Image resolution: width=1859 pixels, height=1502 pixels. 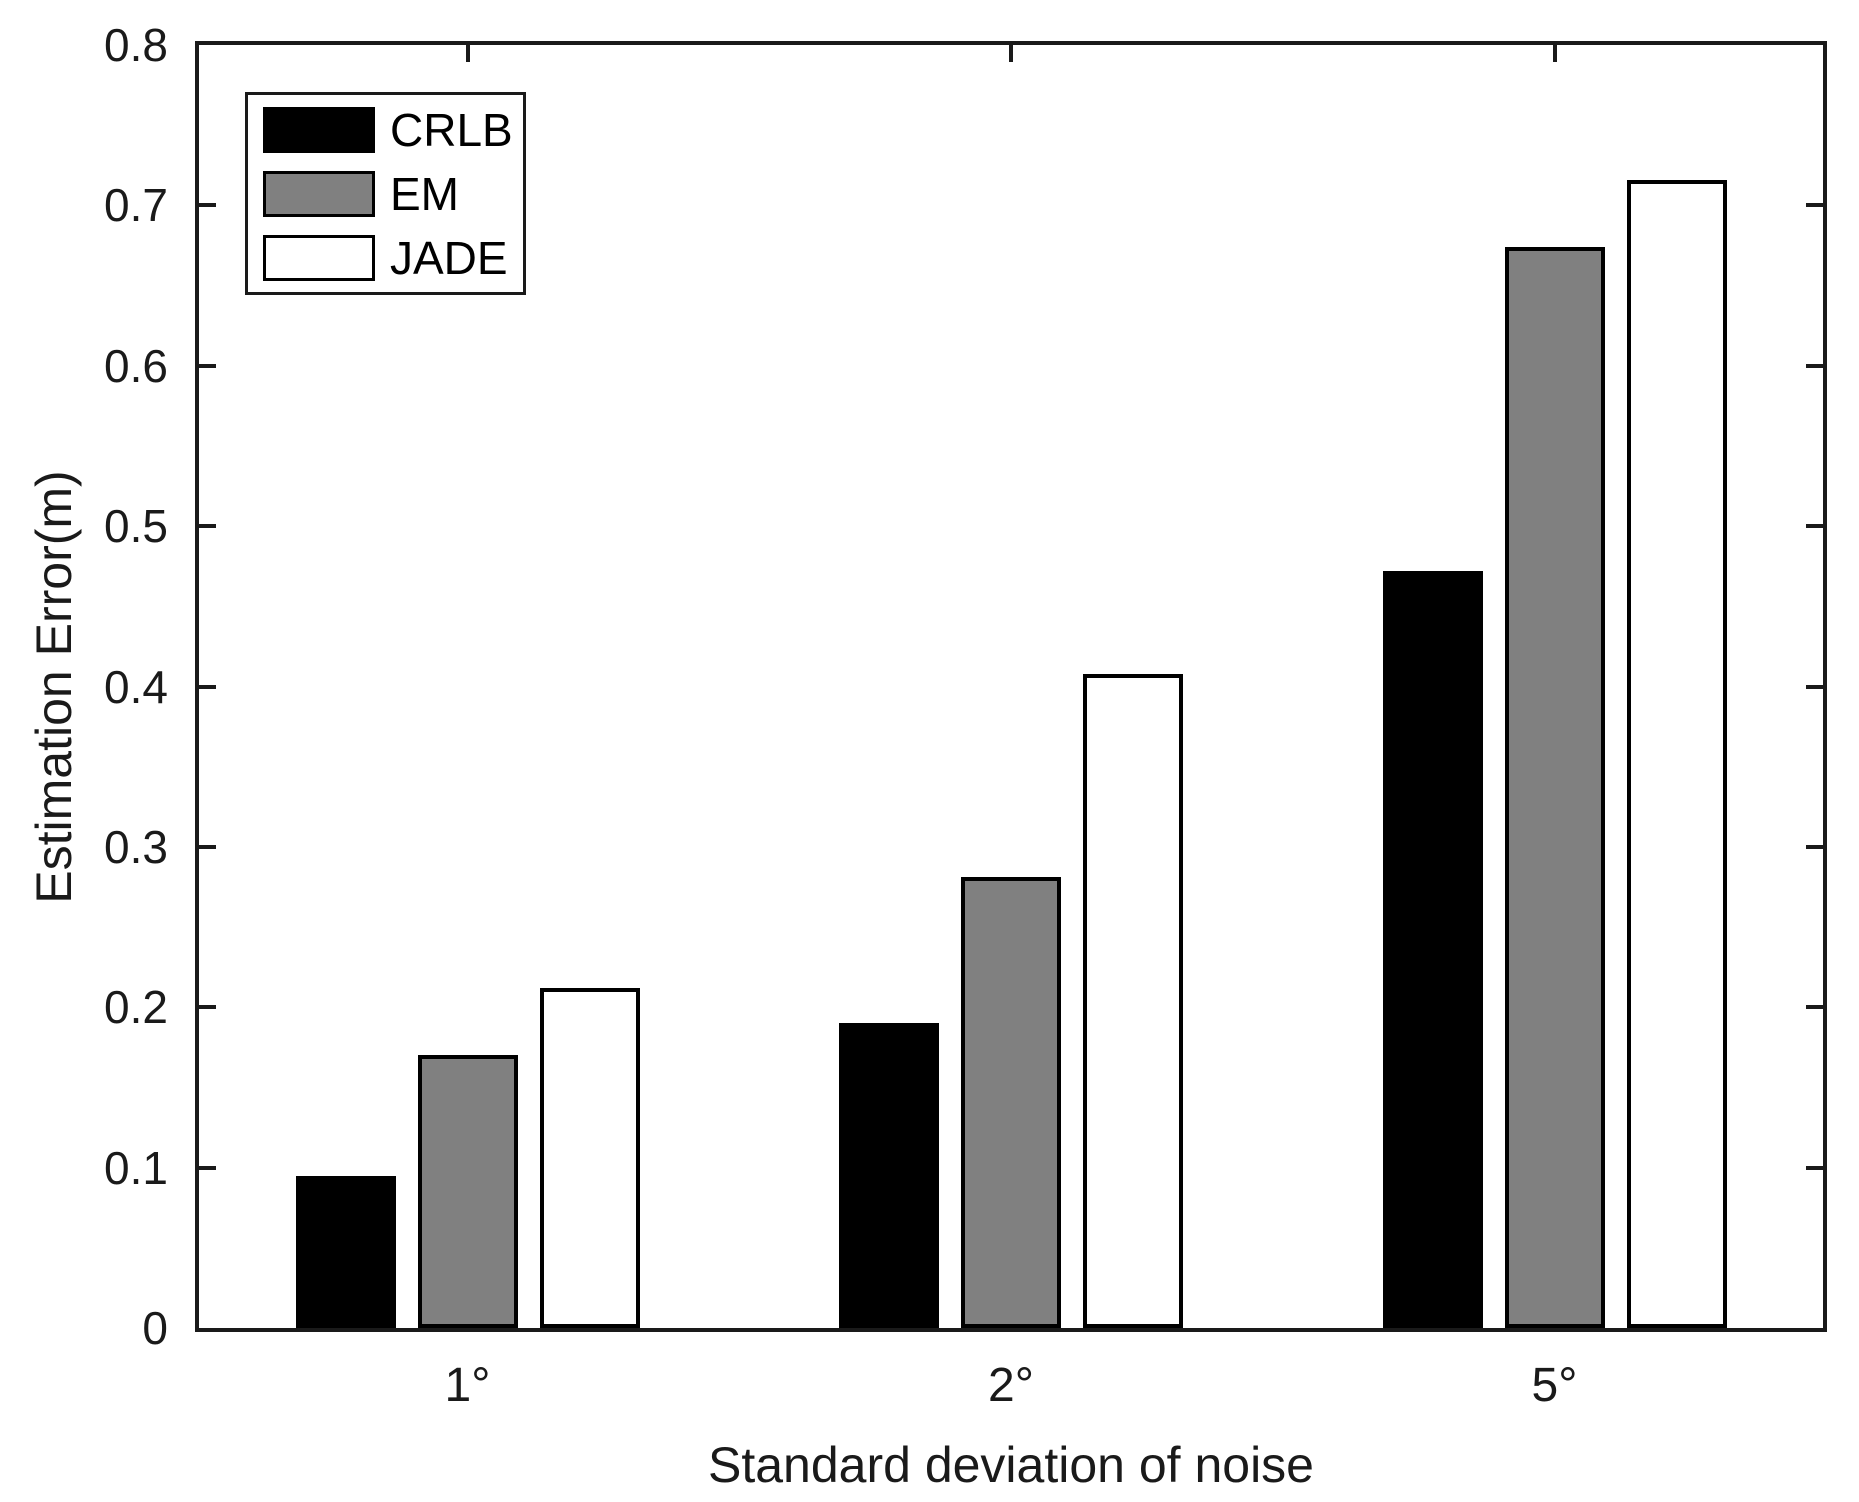 I want to click on y-tick-label-0: 0, so click(x=155, y=1328).